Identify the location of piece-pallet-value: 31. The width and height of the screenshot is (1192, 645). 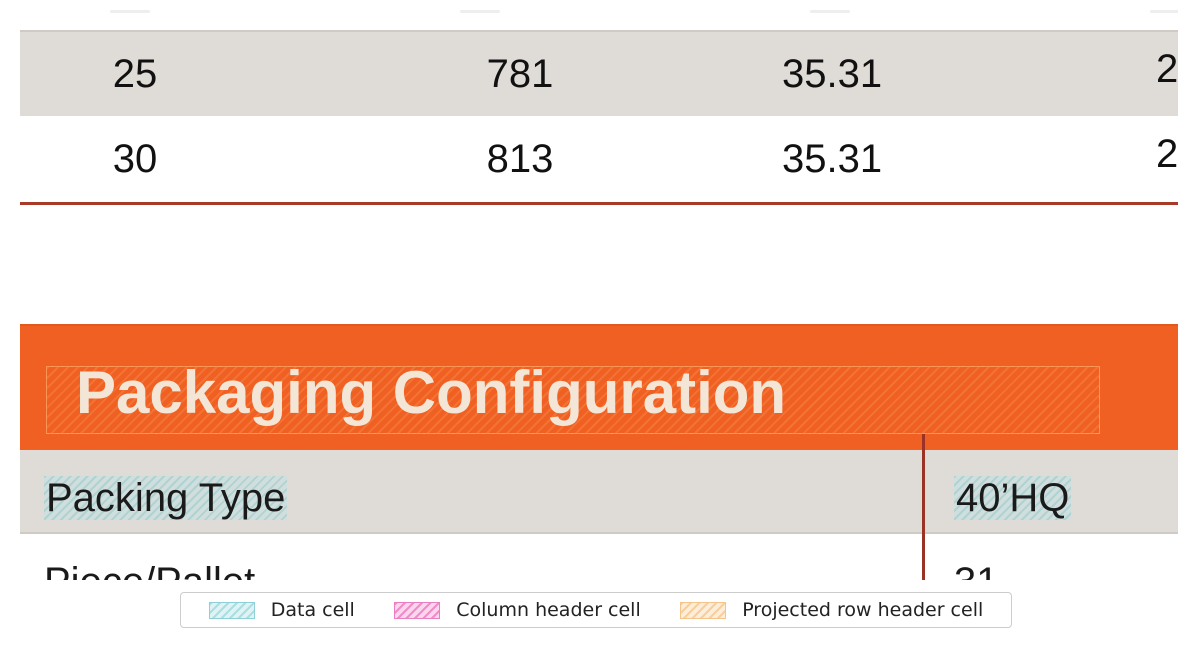
(976, 570).